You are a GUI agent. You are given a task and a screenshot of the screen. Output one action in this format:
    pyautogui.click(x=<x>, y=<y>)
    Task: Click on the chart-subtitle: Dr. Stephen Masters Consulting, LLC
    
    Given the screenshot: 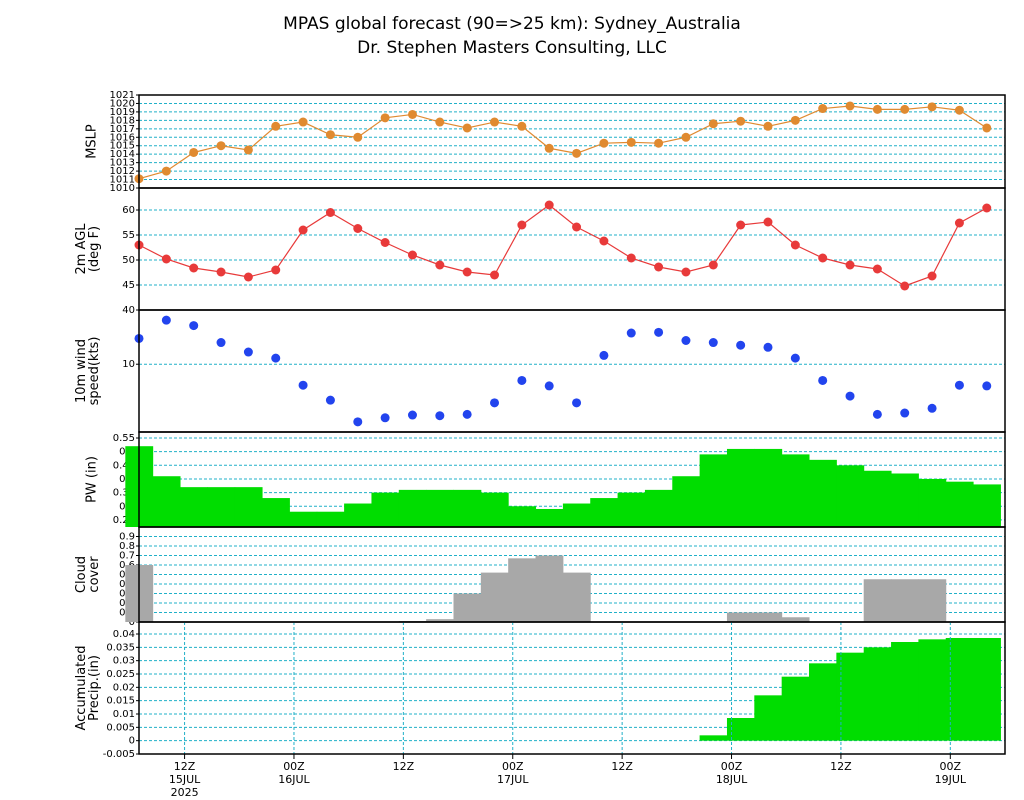 What is the action you would take?
    pyautogui.click(x=512, y=48)
    